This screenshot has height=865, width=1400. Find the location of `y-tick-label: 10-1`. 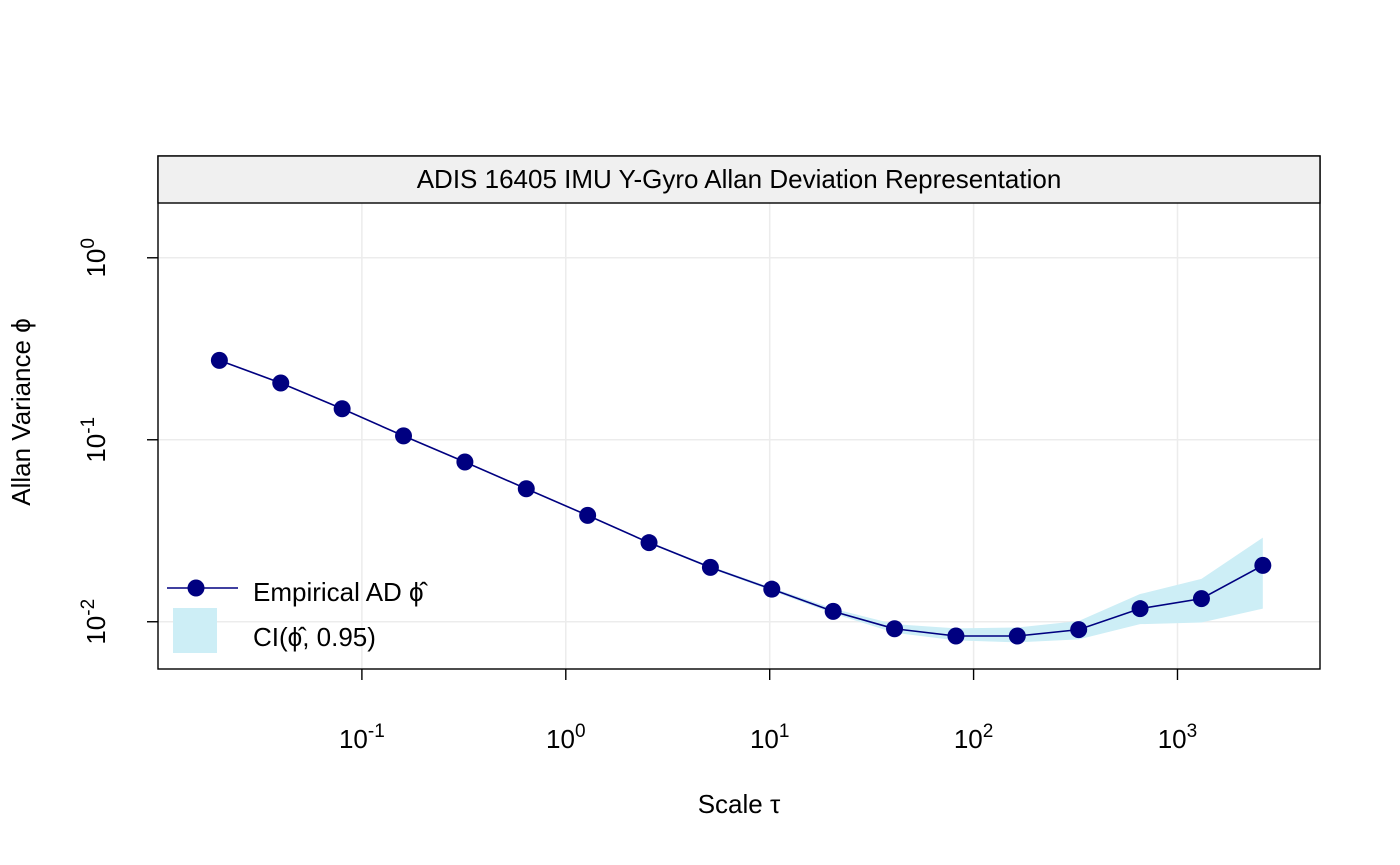

y-tick-label: 10-1 is located at coordinates (94, 440).